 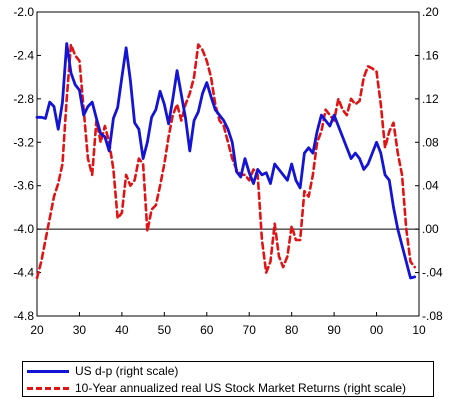 What do you see at coordinates (430, 186) in the screenshot?
I see `right-tick-label: .04` at bounding box center [430, 186].